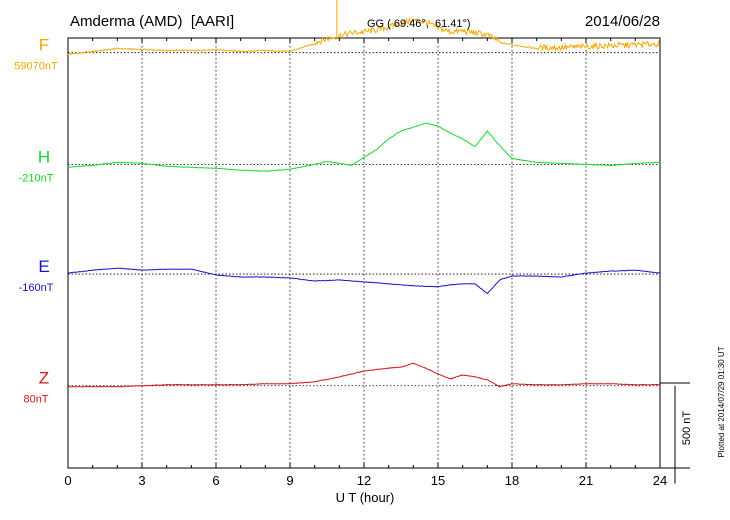 The width and height of the screenshot is (730, 520). What do you see at coordinates (419, 24) in the screenshot?
I see `geo-coordinates: GG ( 69.46°, 61.41°)` at bounding box center [419, 24].